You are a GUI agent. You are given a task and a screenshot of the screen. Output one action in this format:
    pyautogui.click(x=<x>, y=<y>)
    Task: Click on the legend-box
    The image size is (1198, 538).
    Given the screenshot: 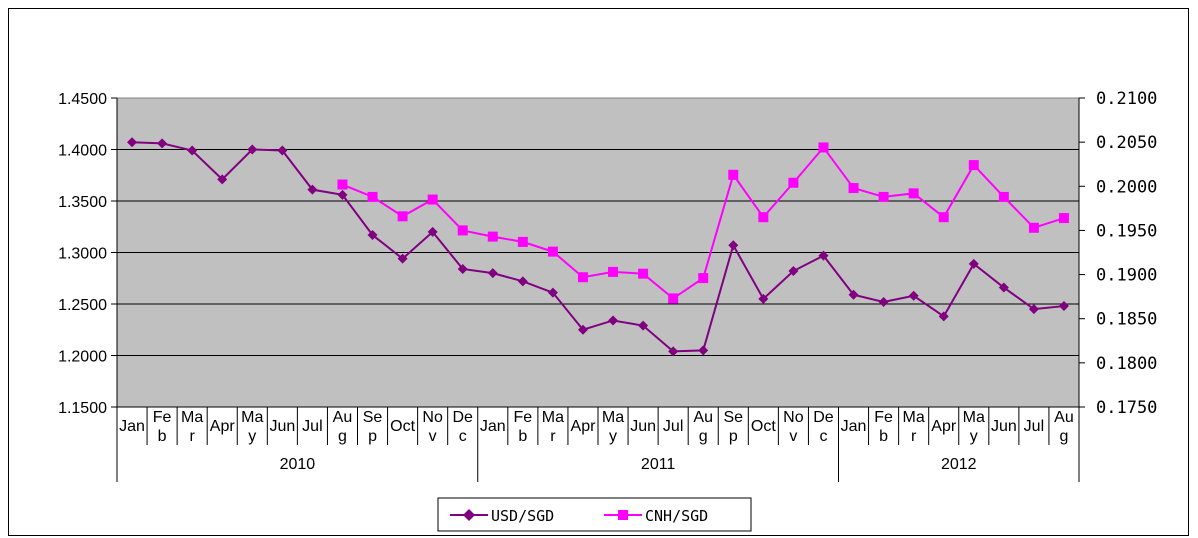 What is the action you would take?
    pyautogui.click(x=594, y=514)
    